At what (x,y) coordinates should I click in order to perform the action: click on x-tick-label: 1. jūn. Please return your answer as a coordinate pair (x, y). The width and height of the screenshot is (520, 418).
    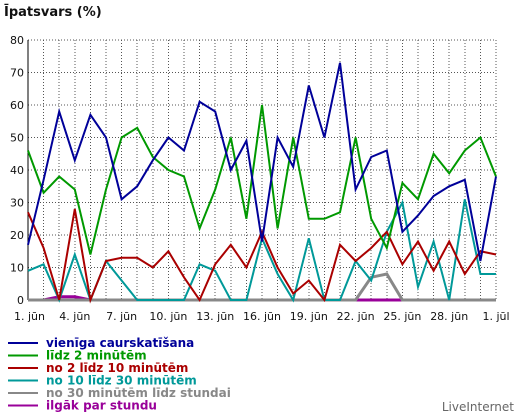
    Looking at the image, I should click on (29, 316).